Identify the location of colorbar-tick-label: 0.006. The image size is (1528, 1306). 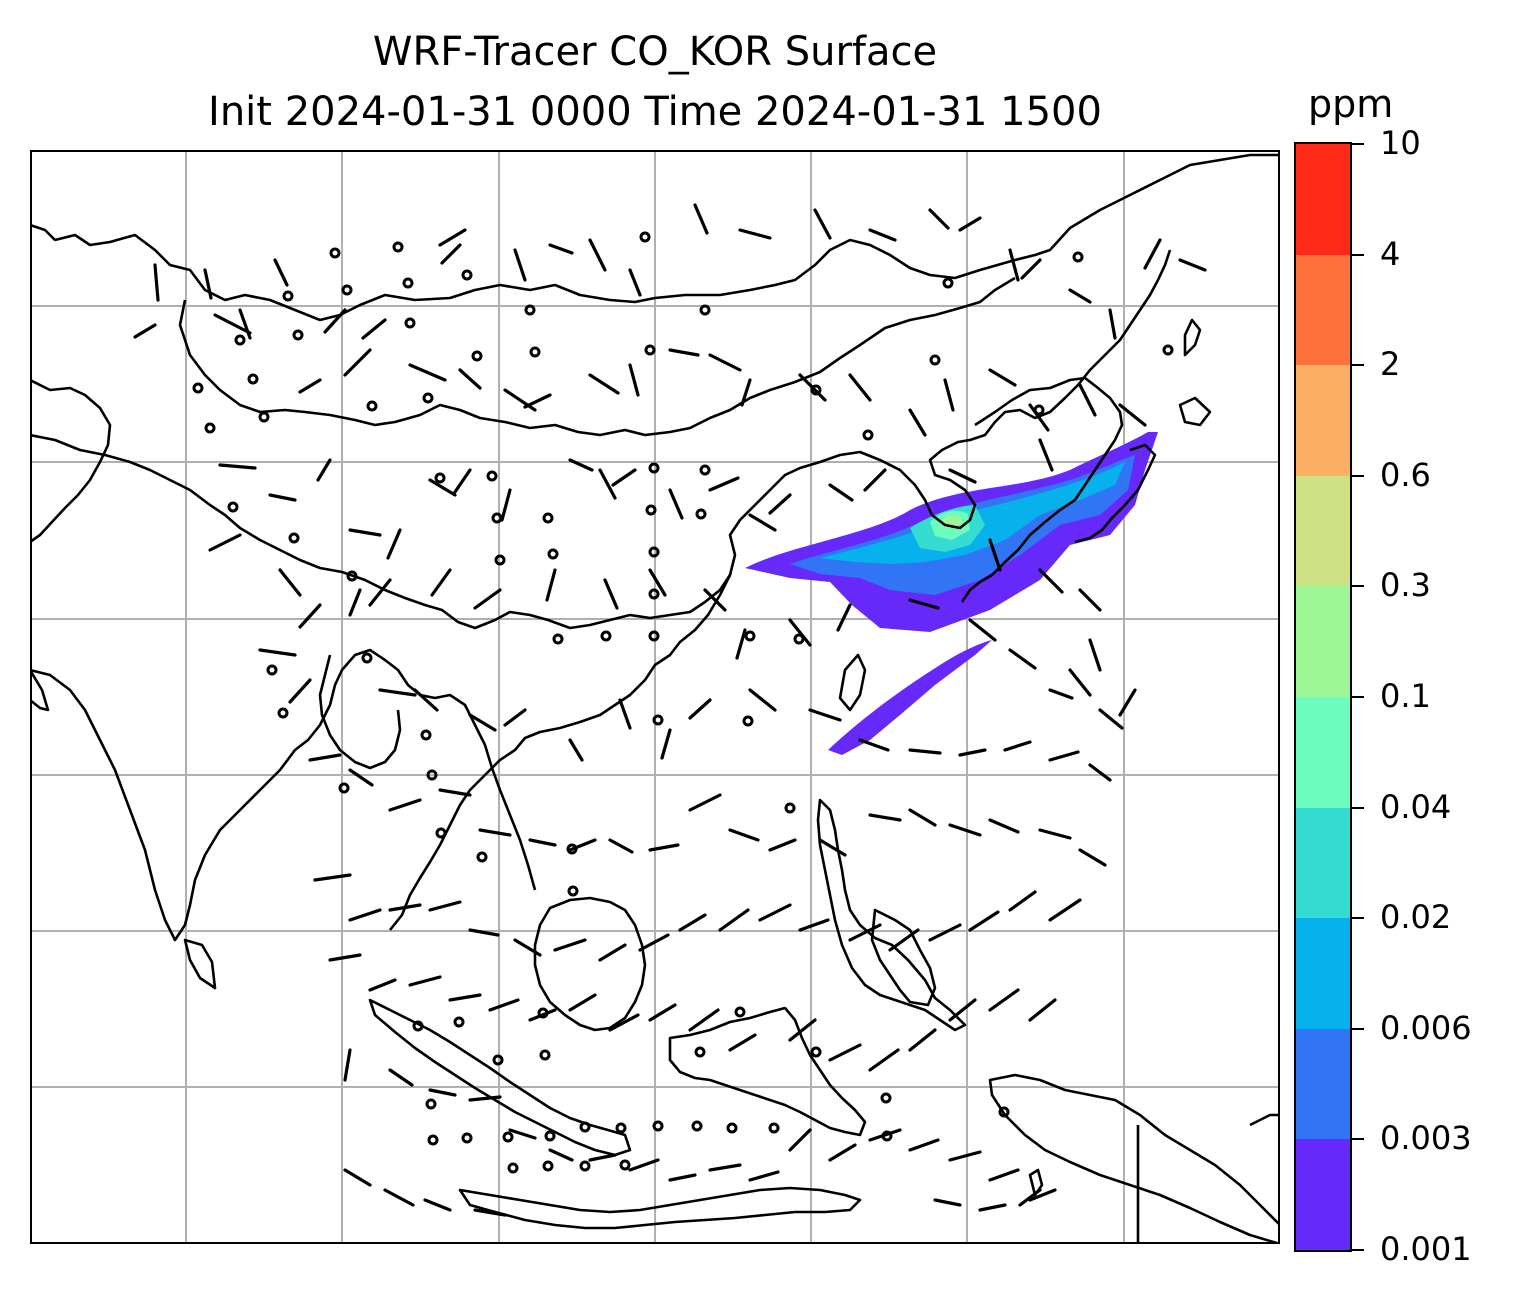
(1426, 1027).